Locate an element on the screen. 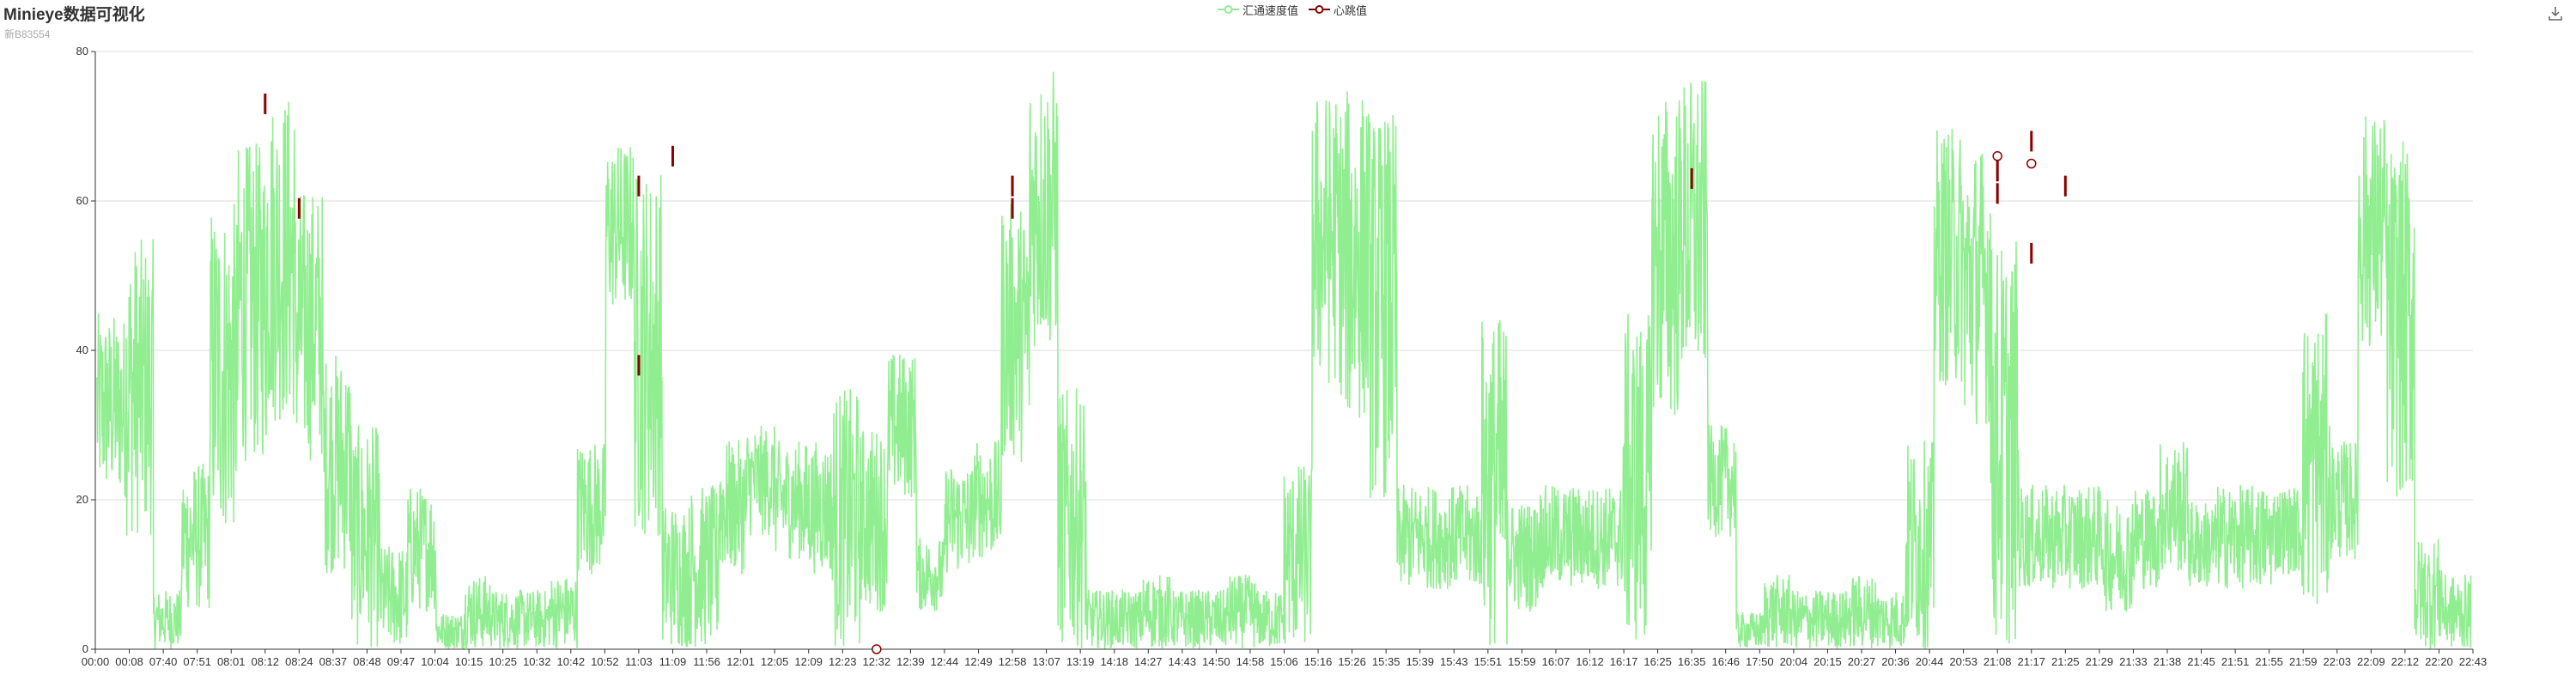 This screenshot has width=2576, height=687. x-tick-label: 16:12 is located at coordinates (1590, 661).